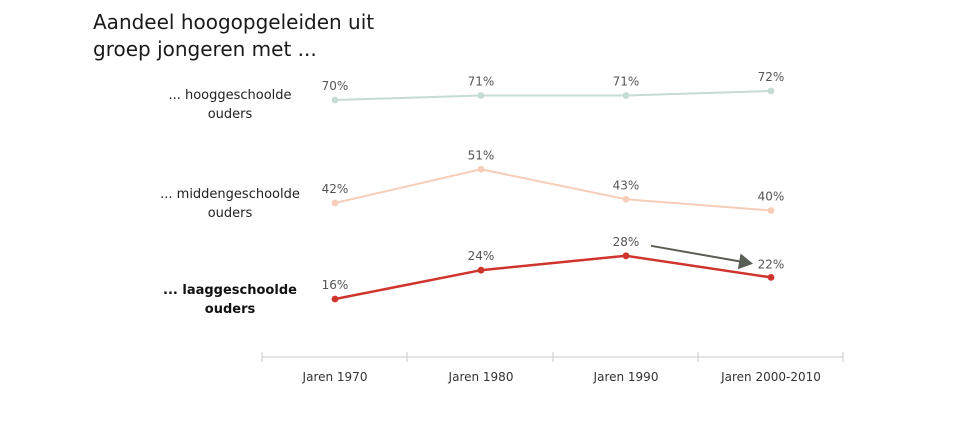 The image size is (960, 432). Describe the element at coordinates (481, 256) in the screenshot. I see `data-label-laaggeschoolde-1: 24%` at that location.